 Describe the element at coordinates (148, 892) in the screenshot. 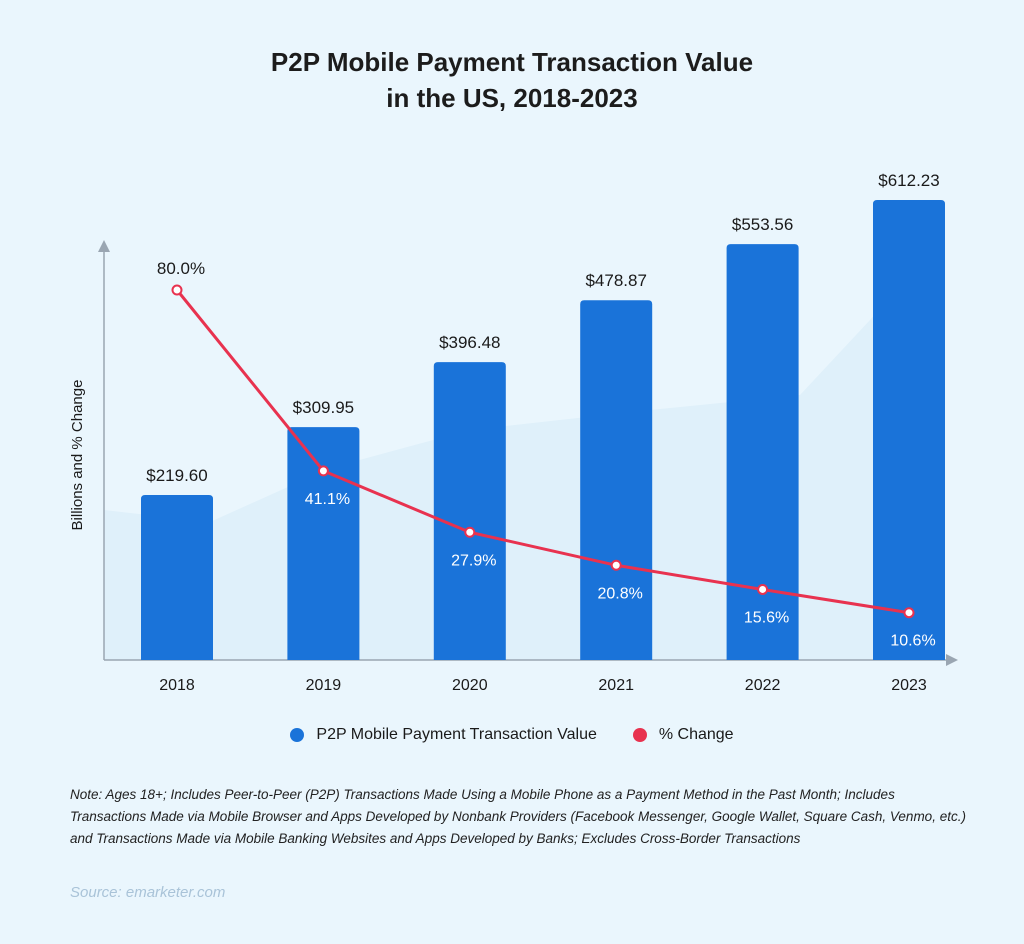

I see `chart-source: Source: emarketer.com` at that location.